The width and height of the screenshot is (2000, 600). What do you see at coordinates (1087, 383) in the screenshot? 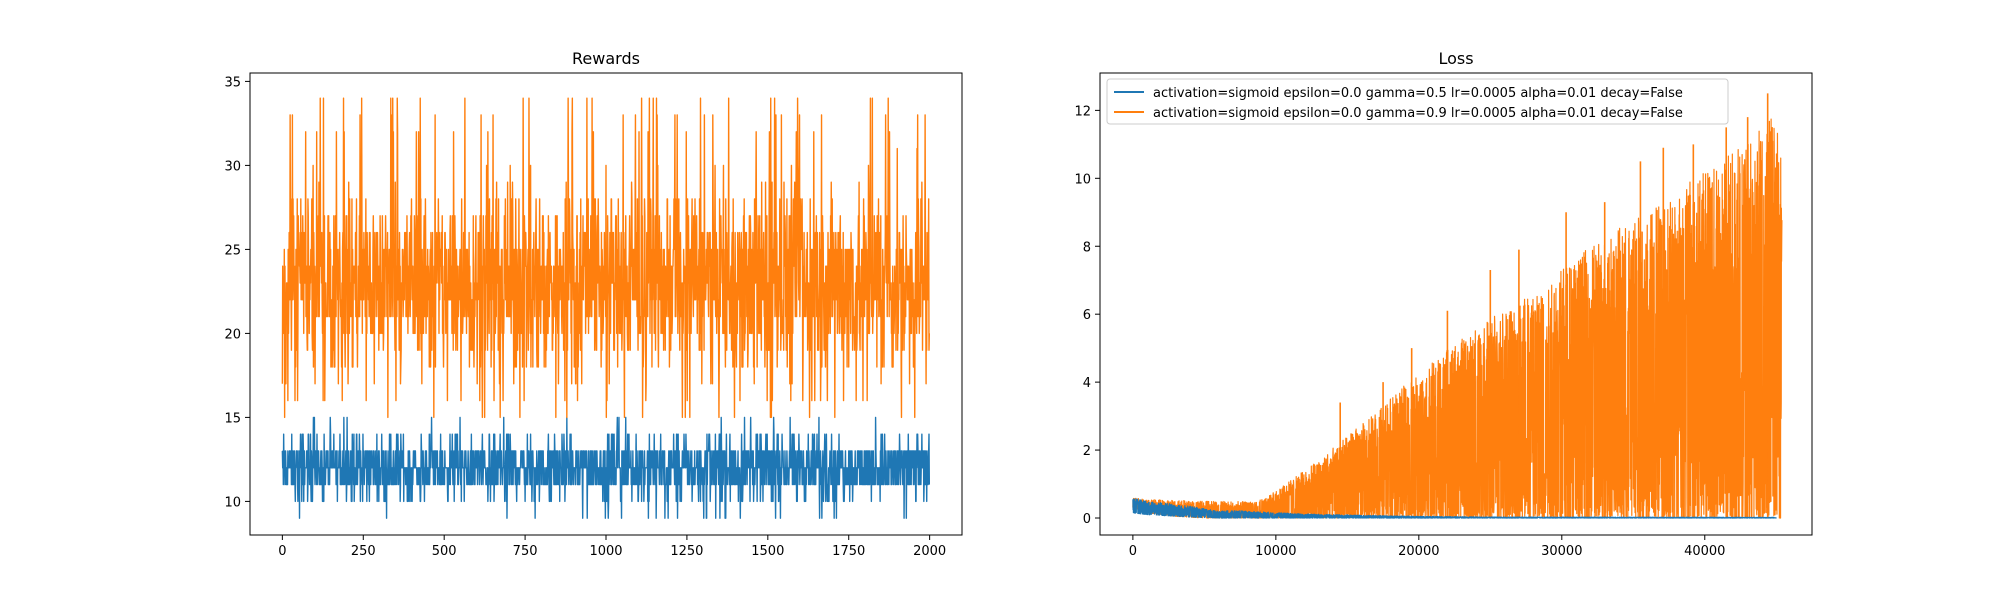
I see `y-tick-label: 4` at bounding box center [1087, 383].